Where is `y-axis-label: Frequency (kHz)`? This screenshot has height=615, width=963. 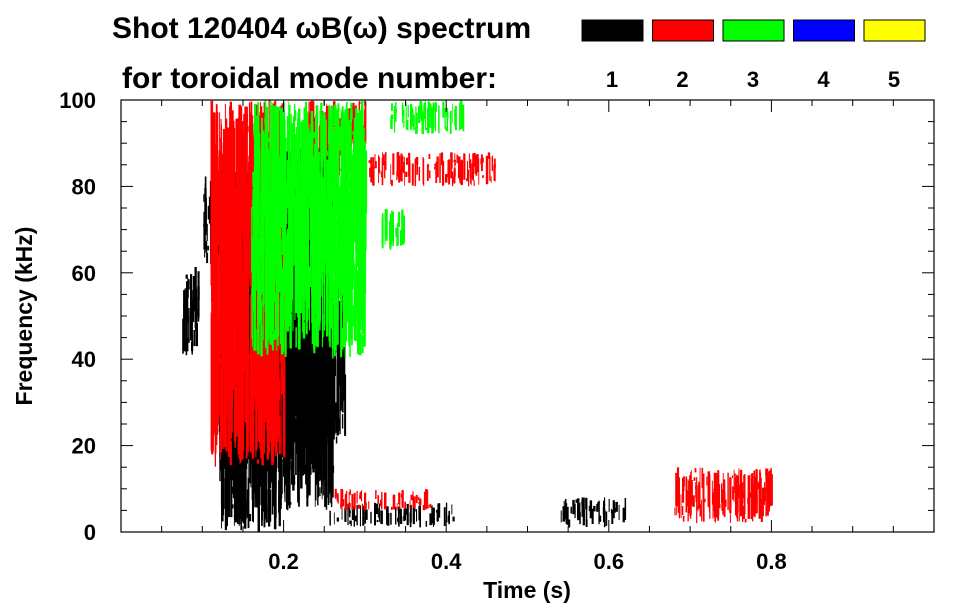
y-axis-label: Frequency (kHz) is located at coordinates (24, 316).